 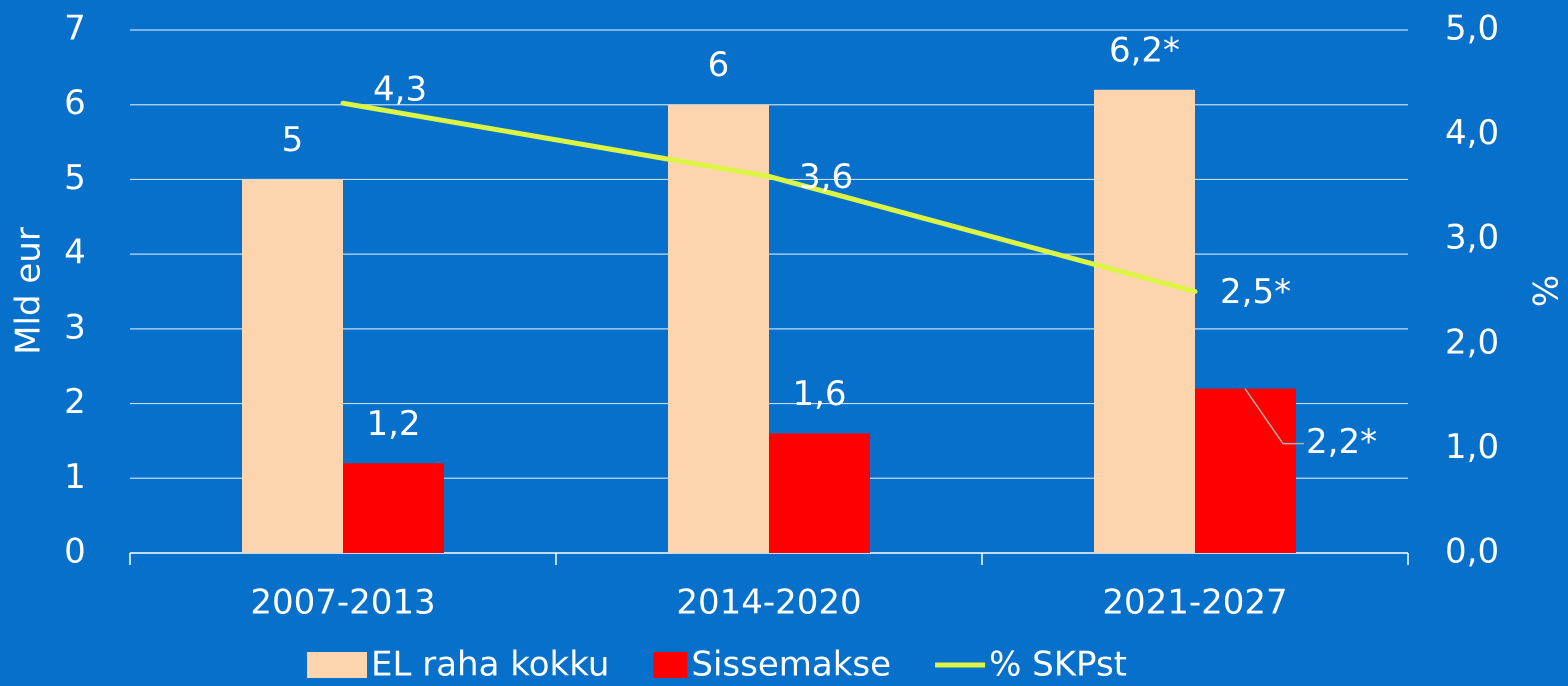 I want to click on data-label: 6,2*, so click(x=1144, y=50).